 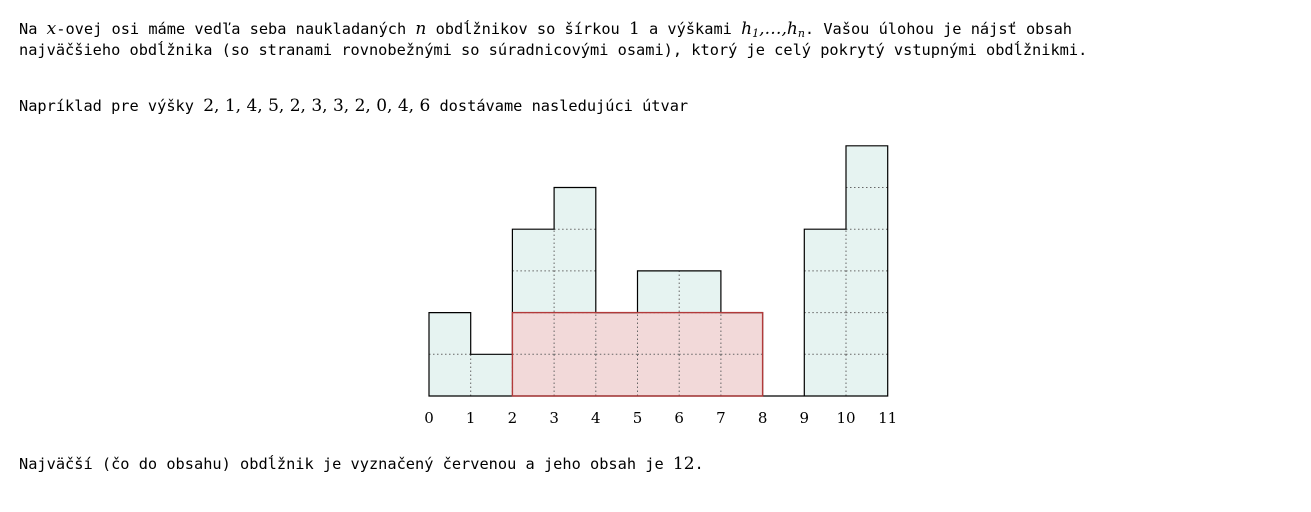 I want to click on math-x: x, so click(x=51, y=29).